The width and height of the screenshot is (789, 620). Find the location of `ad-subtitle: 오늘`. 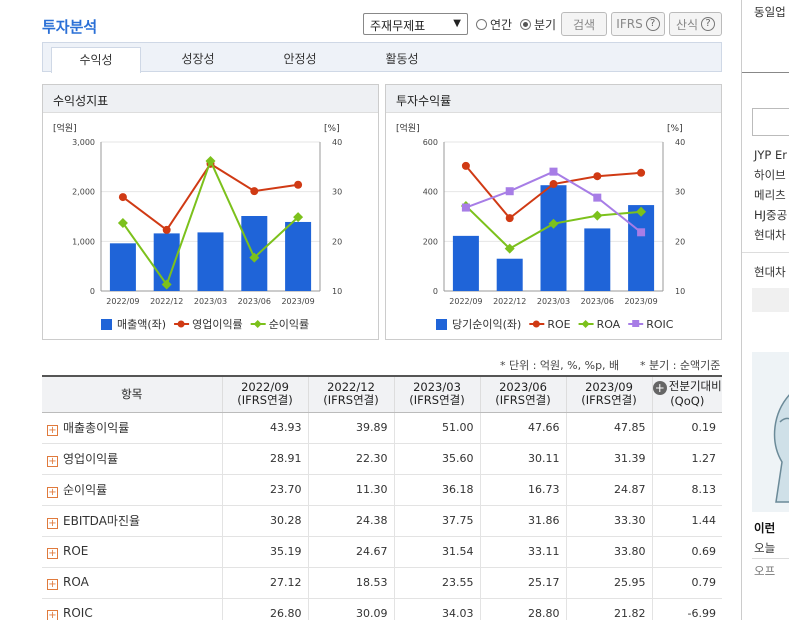

ad-subtitle: 오늘 is located at coordinates (765, 548).